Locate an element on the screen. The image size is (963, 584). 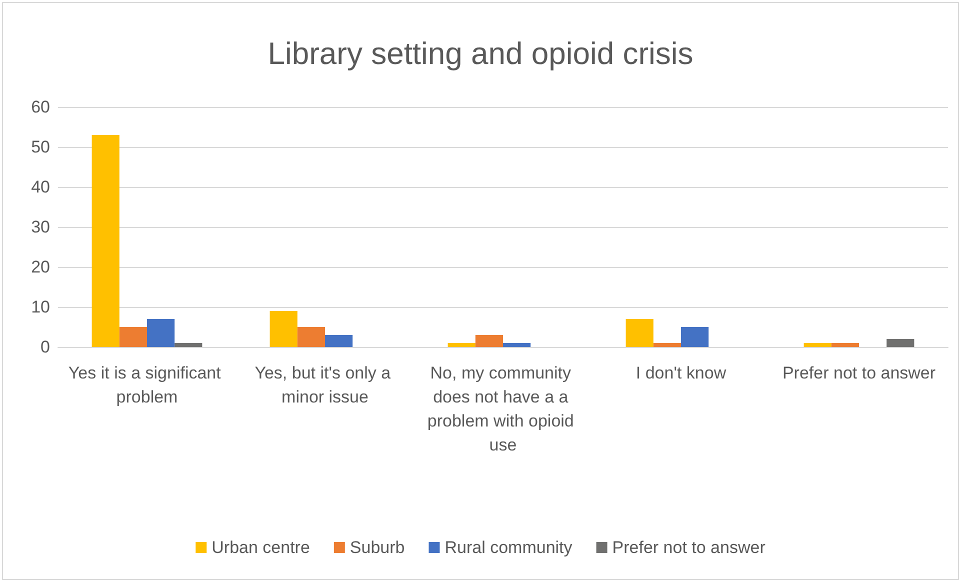
y-tick-label: 30 is located at coordinates (40, 227).